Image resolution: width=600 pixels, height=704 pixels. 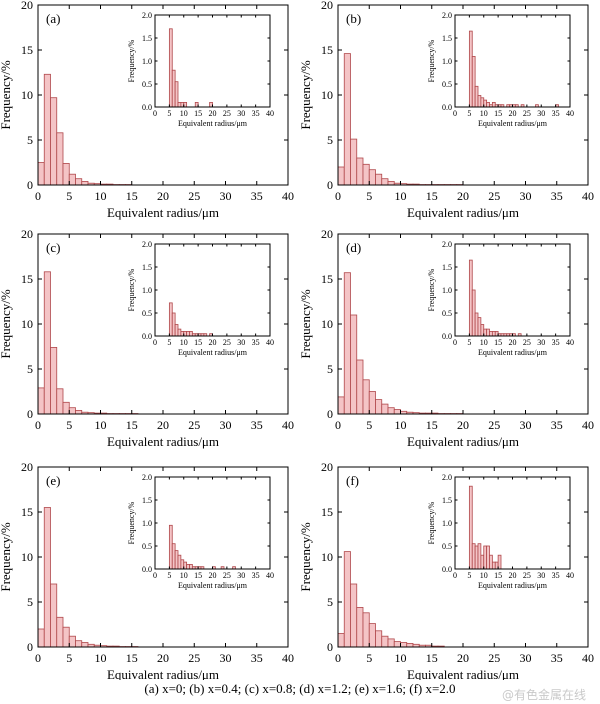 I want to click on panel-e-ytick-label: 15, so click(x=27, y=512).